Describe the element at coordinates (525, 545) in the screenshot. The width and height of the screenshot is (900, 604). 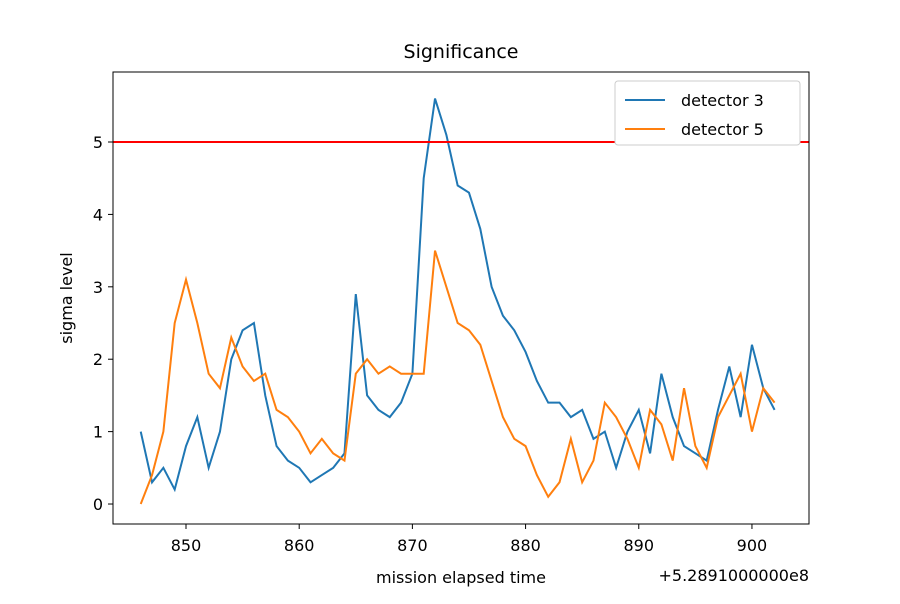
I see `x-tick-label: 880` at that location.